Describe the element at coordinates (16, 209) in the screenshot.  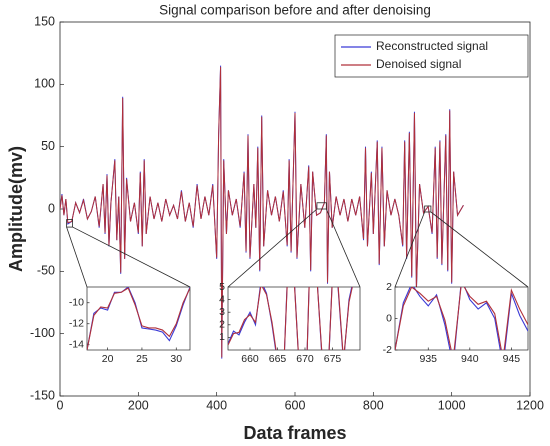
I see `y-axis-label: Amplitude(mv)` at that location.